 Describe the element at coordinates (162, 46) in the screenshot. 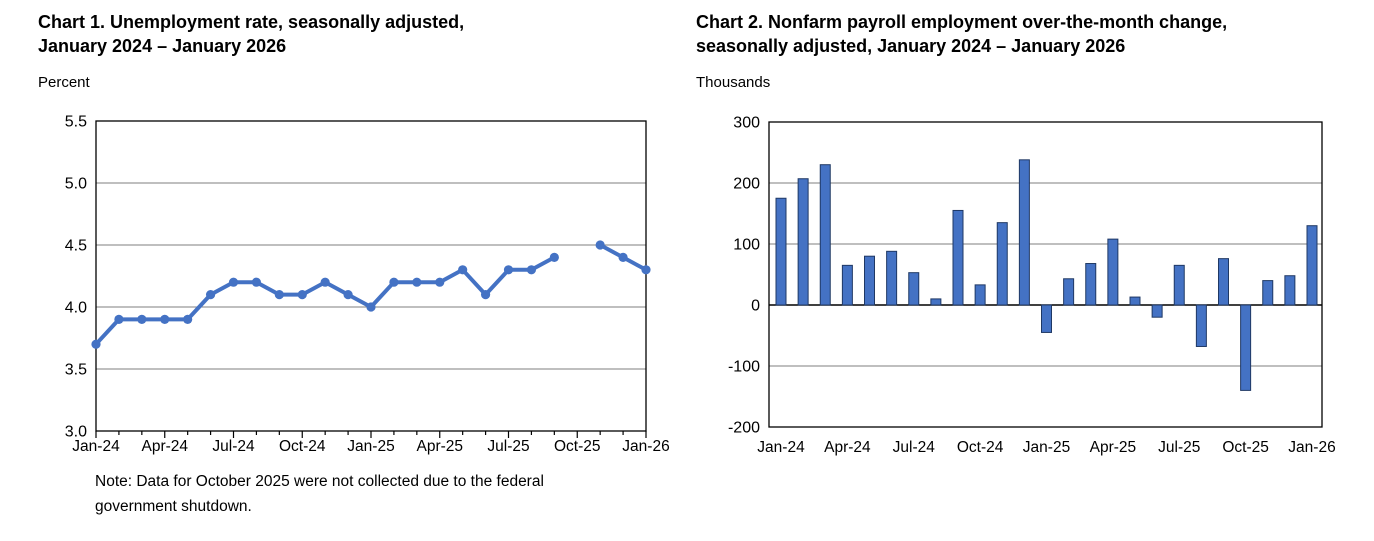

I see `chart1-title-line2: January 2024 – January 2026` at that location.